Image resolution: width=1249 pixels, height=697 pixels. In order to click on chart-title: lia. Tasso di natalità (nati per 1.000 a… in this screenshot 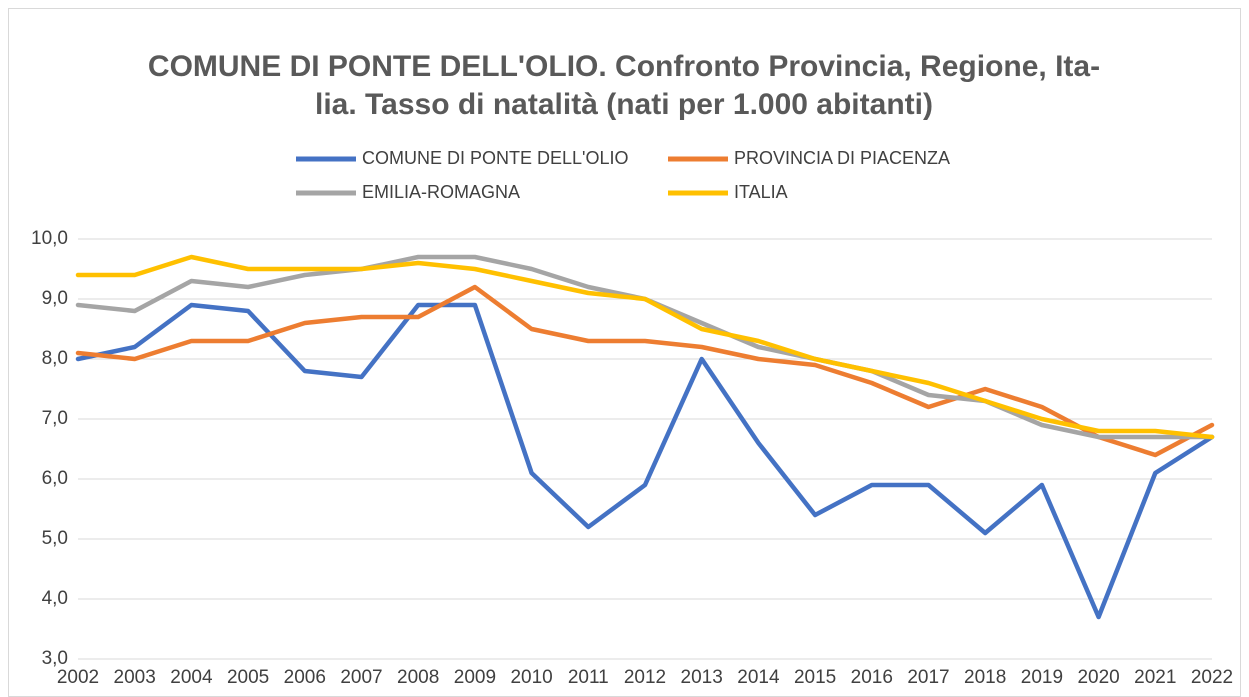, I will do `click(624, 104)`.